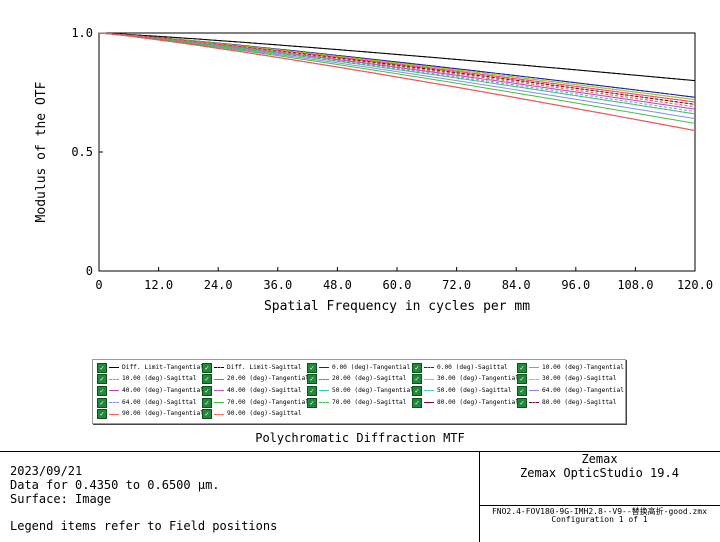 The image size is (720, 542). What do you see at coordinates (360, 438) in the screenshot?
I see `chart-title: Polychromatic Diffraction MTF` at bounding box center [360, 438].